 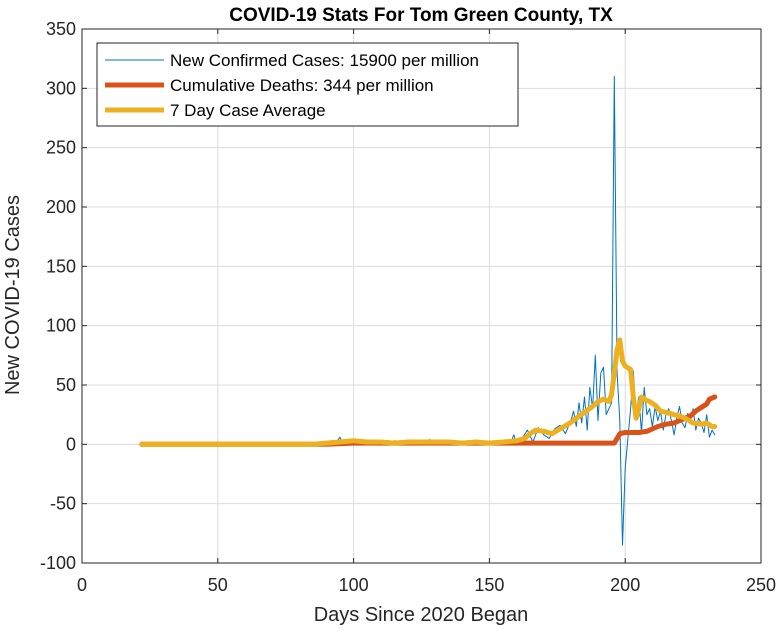 What do you see at coordinates (421, 15) in the screenshot?
I see `chart-title: COVID-19 Stats For Tom Green County, TX` at bounding box center [421, 15].